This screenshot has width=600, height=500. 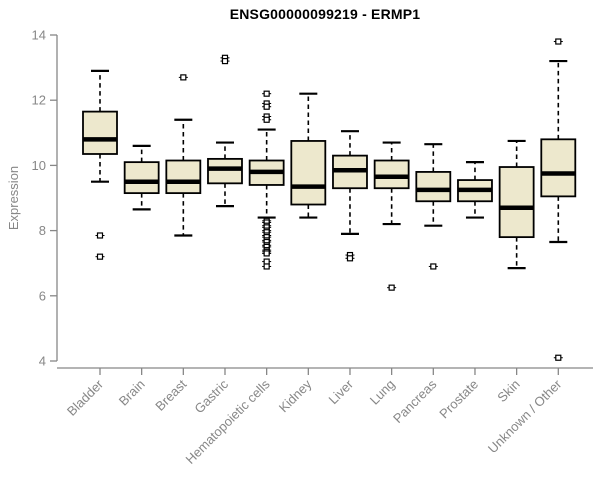 I want to click on x-tick-label: Prostate, so click(x=458, y=399).